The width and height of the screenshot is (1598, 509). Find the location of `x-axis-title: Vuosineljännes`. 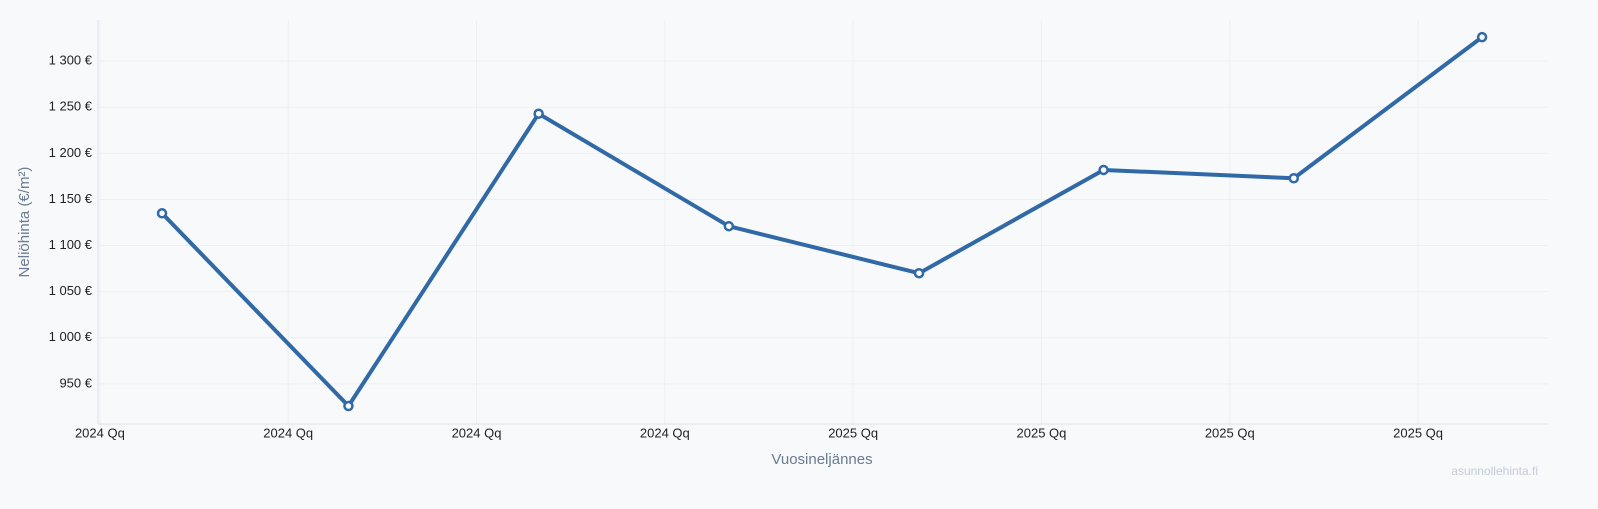

x-axis-title: Vuosineljännes is located at coordinates (821, 459).